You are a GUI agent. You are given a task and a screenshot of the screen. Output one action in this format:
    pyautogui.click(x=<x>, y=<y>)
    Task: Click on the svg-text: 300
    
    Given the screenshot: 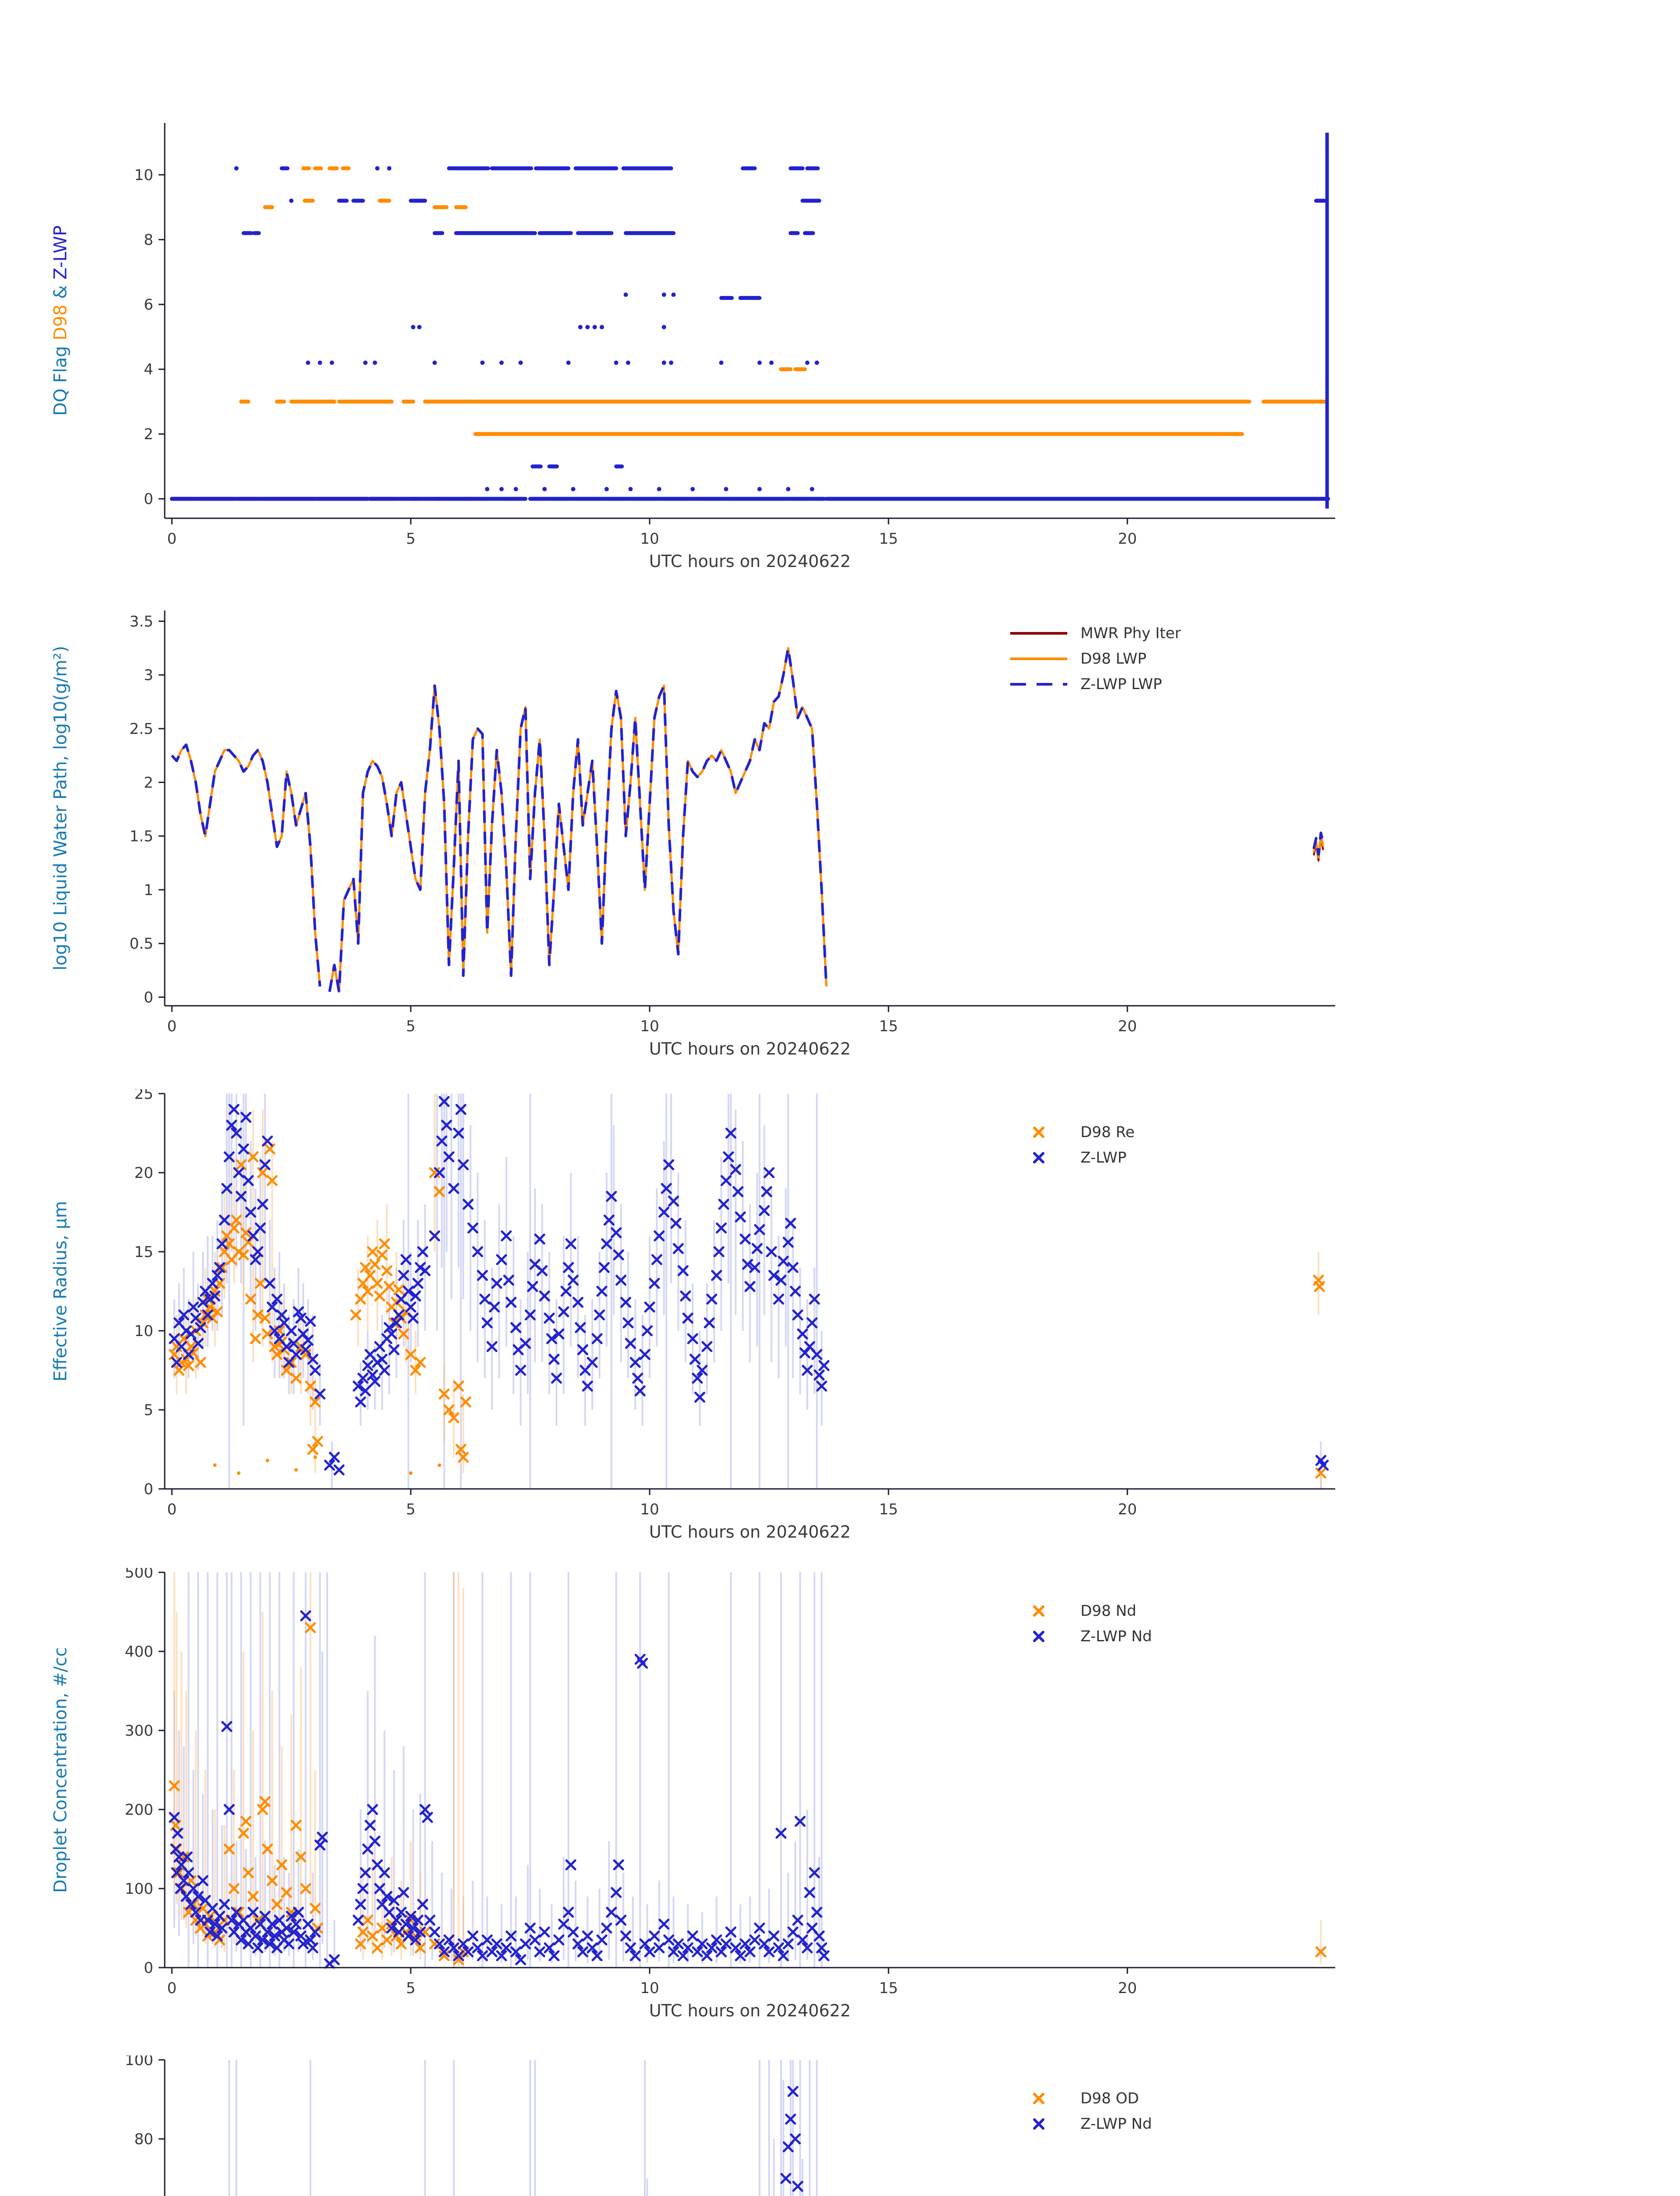 What is the action you would take?
    pyautogui.click(x=139, y=1731)
    